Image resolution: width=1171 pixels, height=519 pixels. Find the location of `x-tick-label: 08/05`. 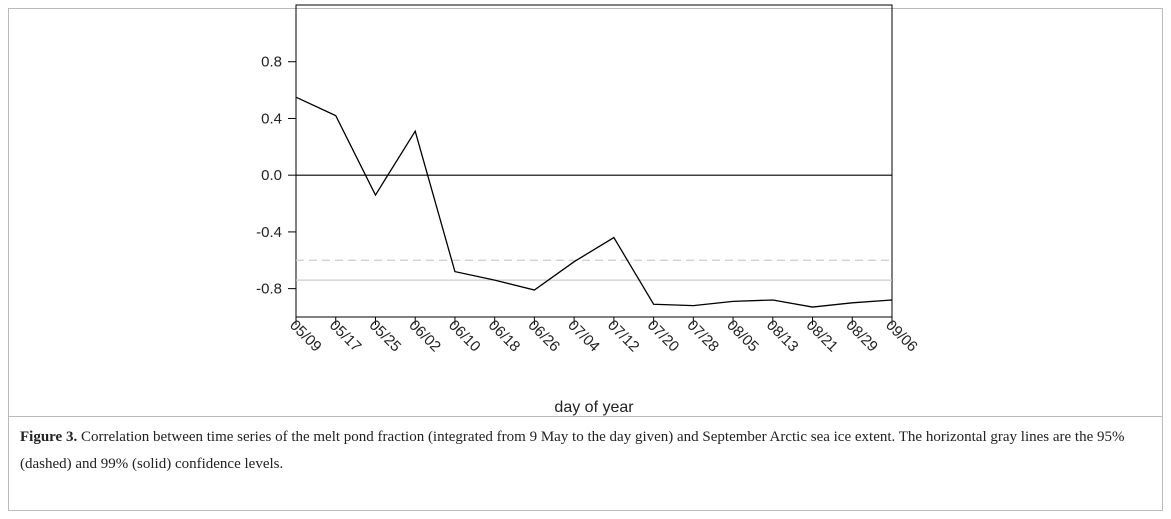

x-tick-label: 08/05 is located at coordinates (742, 336).